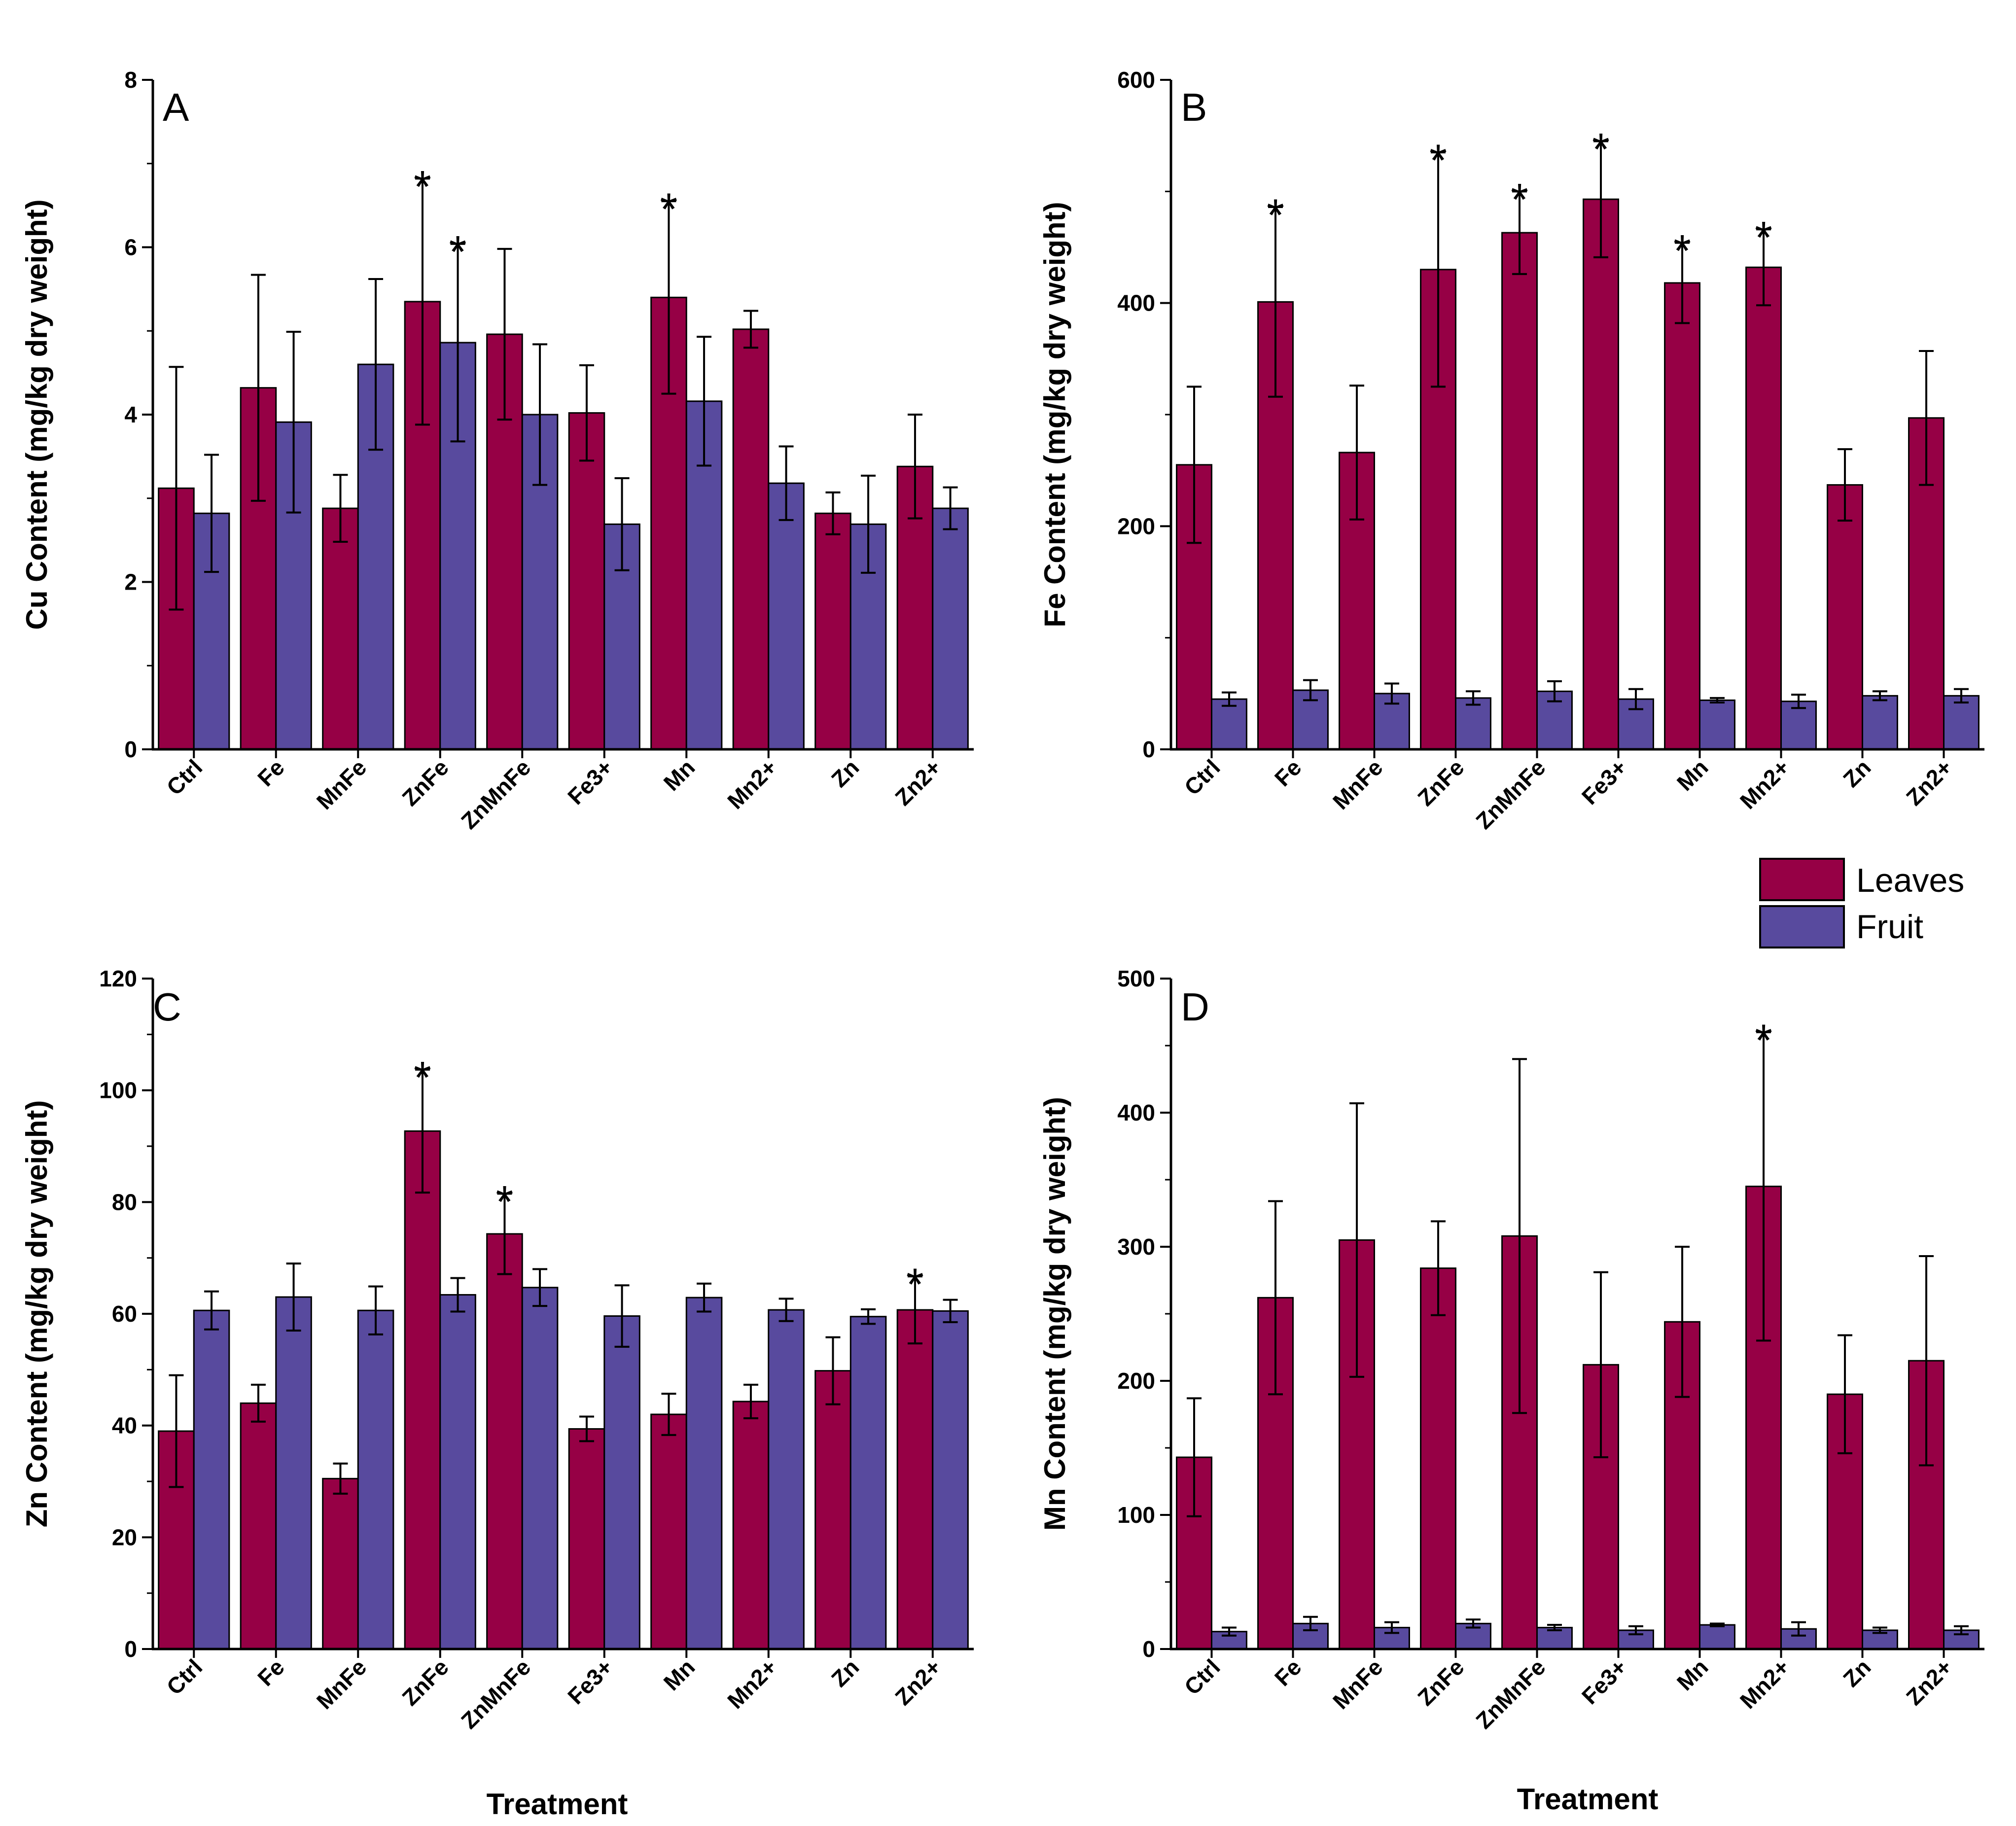 Image resolution: width=2016 pixels, height=1826 pixels. I want to click on significance-star-a-fruit-3: *, so click(458, 252).